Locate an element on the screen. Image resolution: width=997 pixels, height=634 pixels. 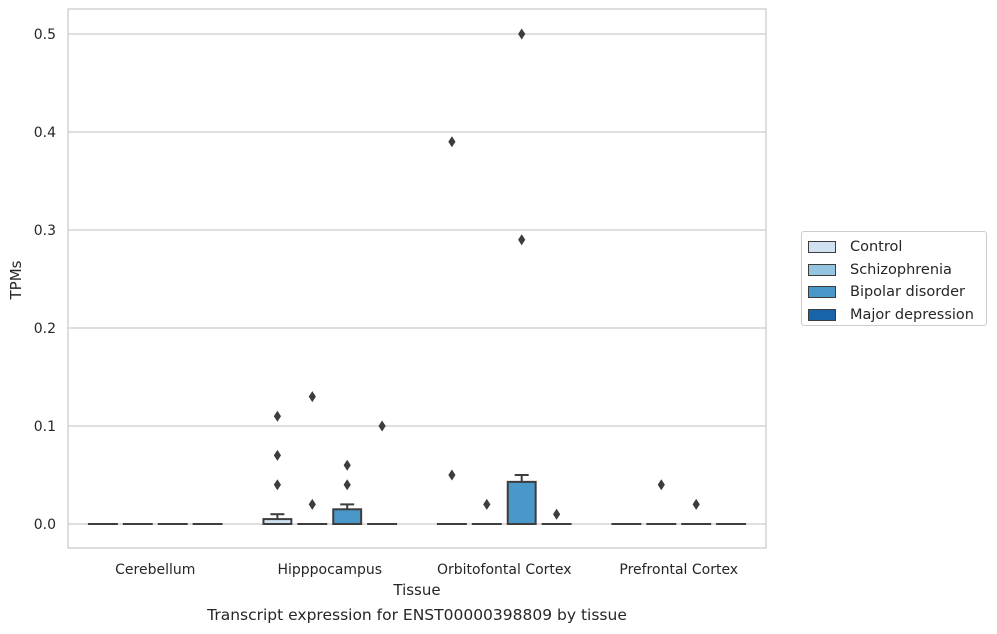
legend-label: Schizophrenia is located at coordinates (901, 269).